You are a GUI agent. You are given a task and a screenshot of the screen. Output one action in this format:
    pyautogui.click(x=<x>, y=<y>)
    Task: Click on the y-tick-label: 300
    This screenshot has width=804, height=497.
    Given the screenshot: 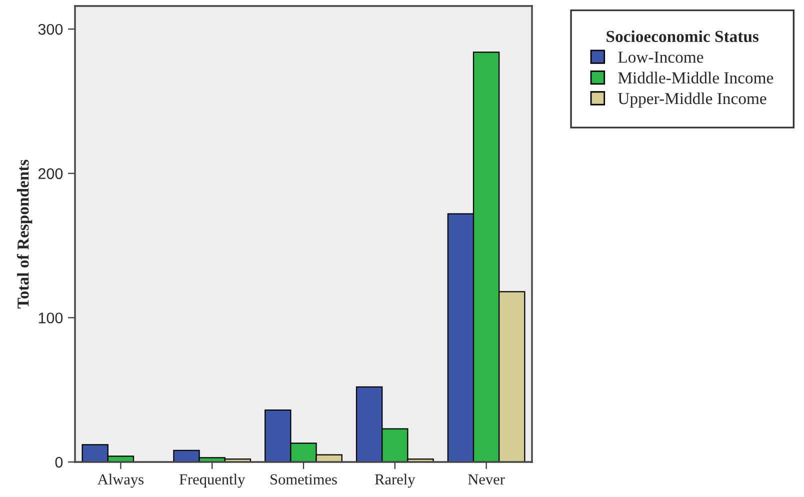 What is the action you would take?
    pyautogui.click(x=50, y=29)
    